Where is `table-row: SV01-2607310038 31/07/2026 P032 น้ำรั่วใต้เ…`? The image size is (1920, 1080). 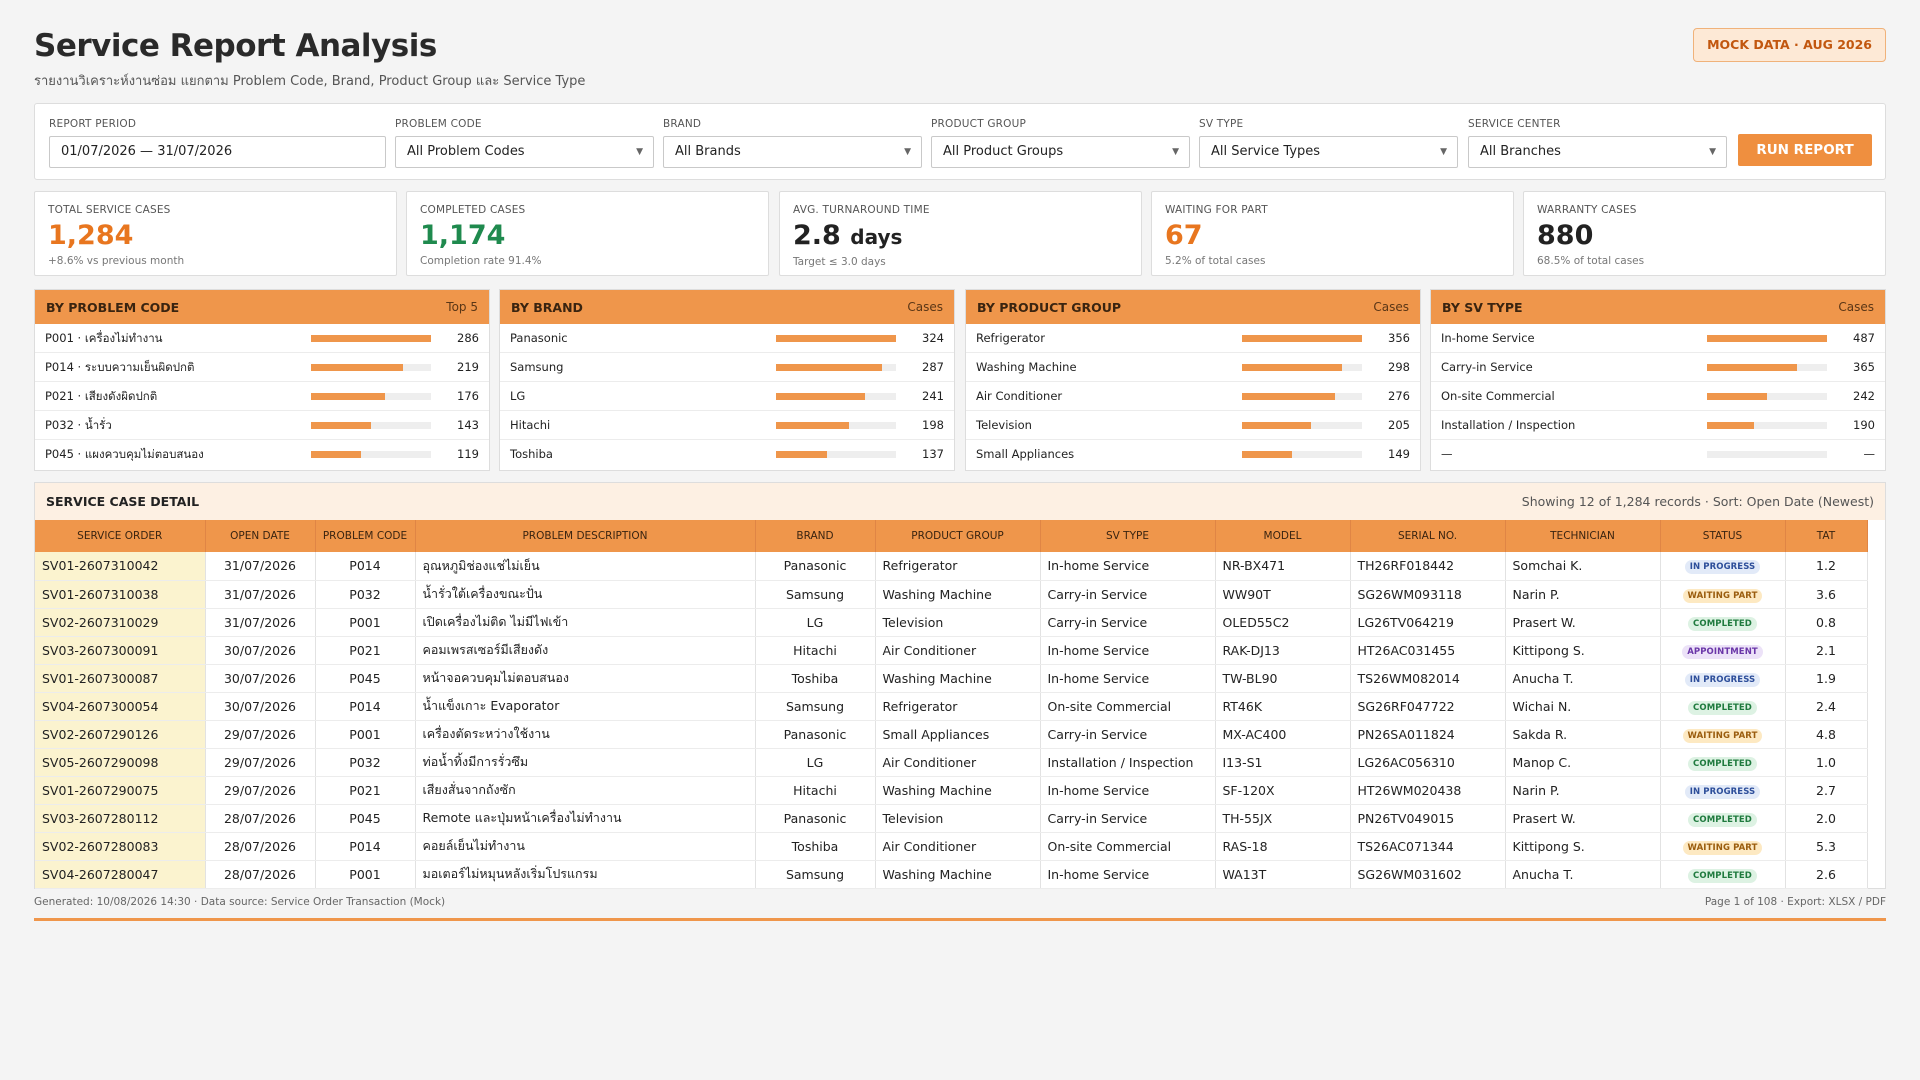
table-row: SV01-2607310038 31/07/2026 P032 น้ำรั่วใต้เ… is located at coordinates (951, 594).